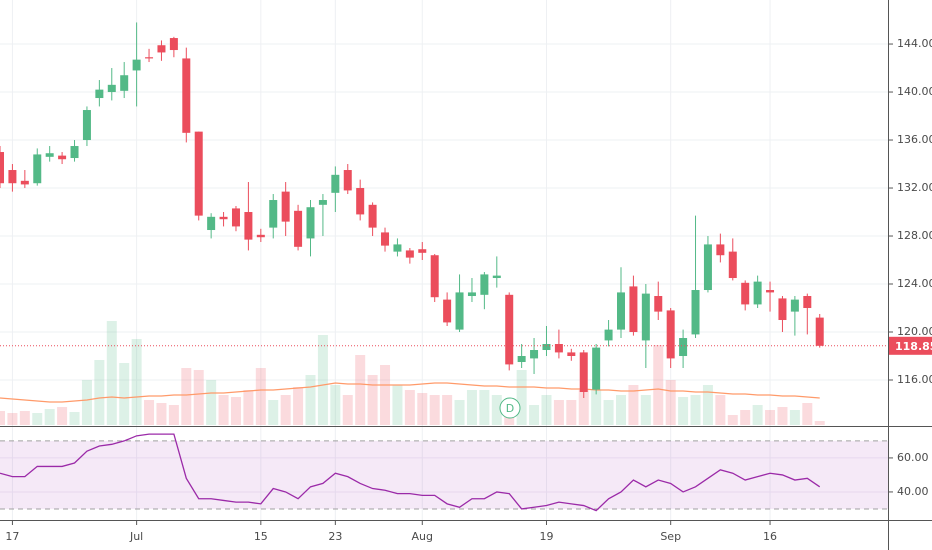 The width and height of the screenshot is (932, 550). What do you see at coordinates (913, 457) in the screenshot?
I see `rsi-tick-label: 60.00` at bounding box center [913, 457].